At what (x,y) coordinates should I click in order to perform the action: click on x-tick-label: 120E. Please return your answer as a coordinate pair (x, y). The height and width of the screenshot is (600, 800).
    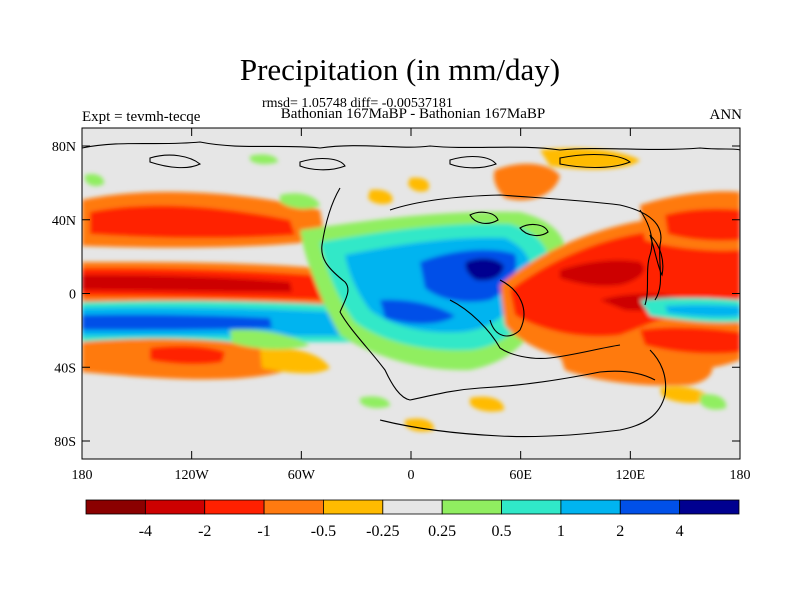
    Looking at the image, I should click on (631, 475).